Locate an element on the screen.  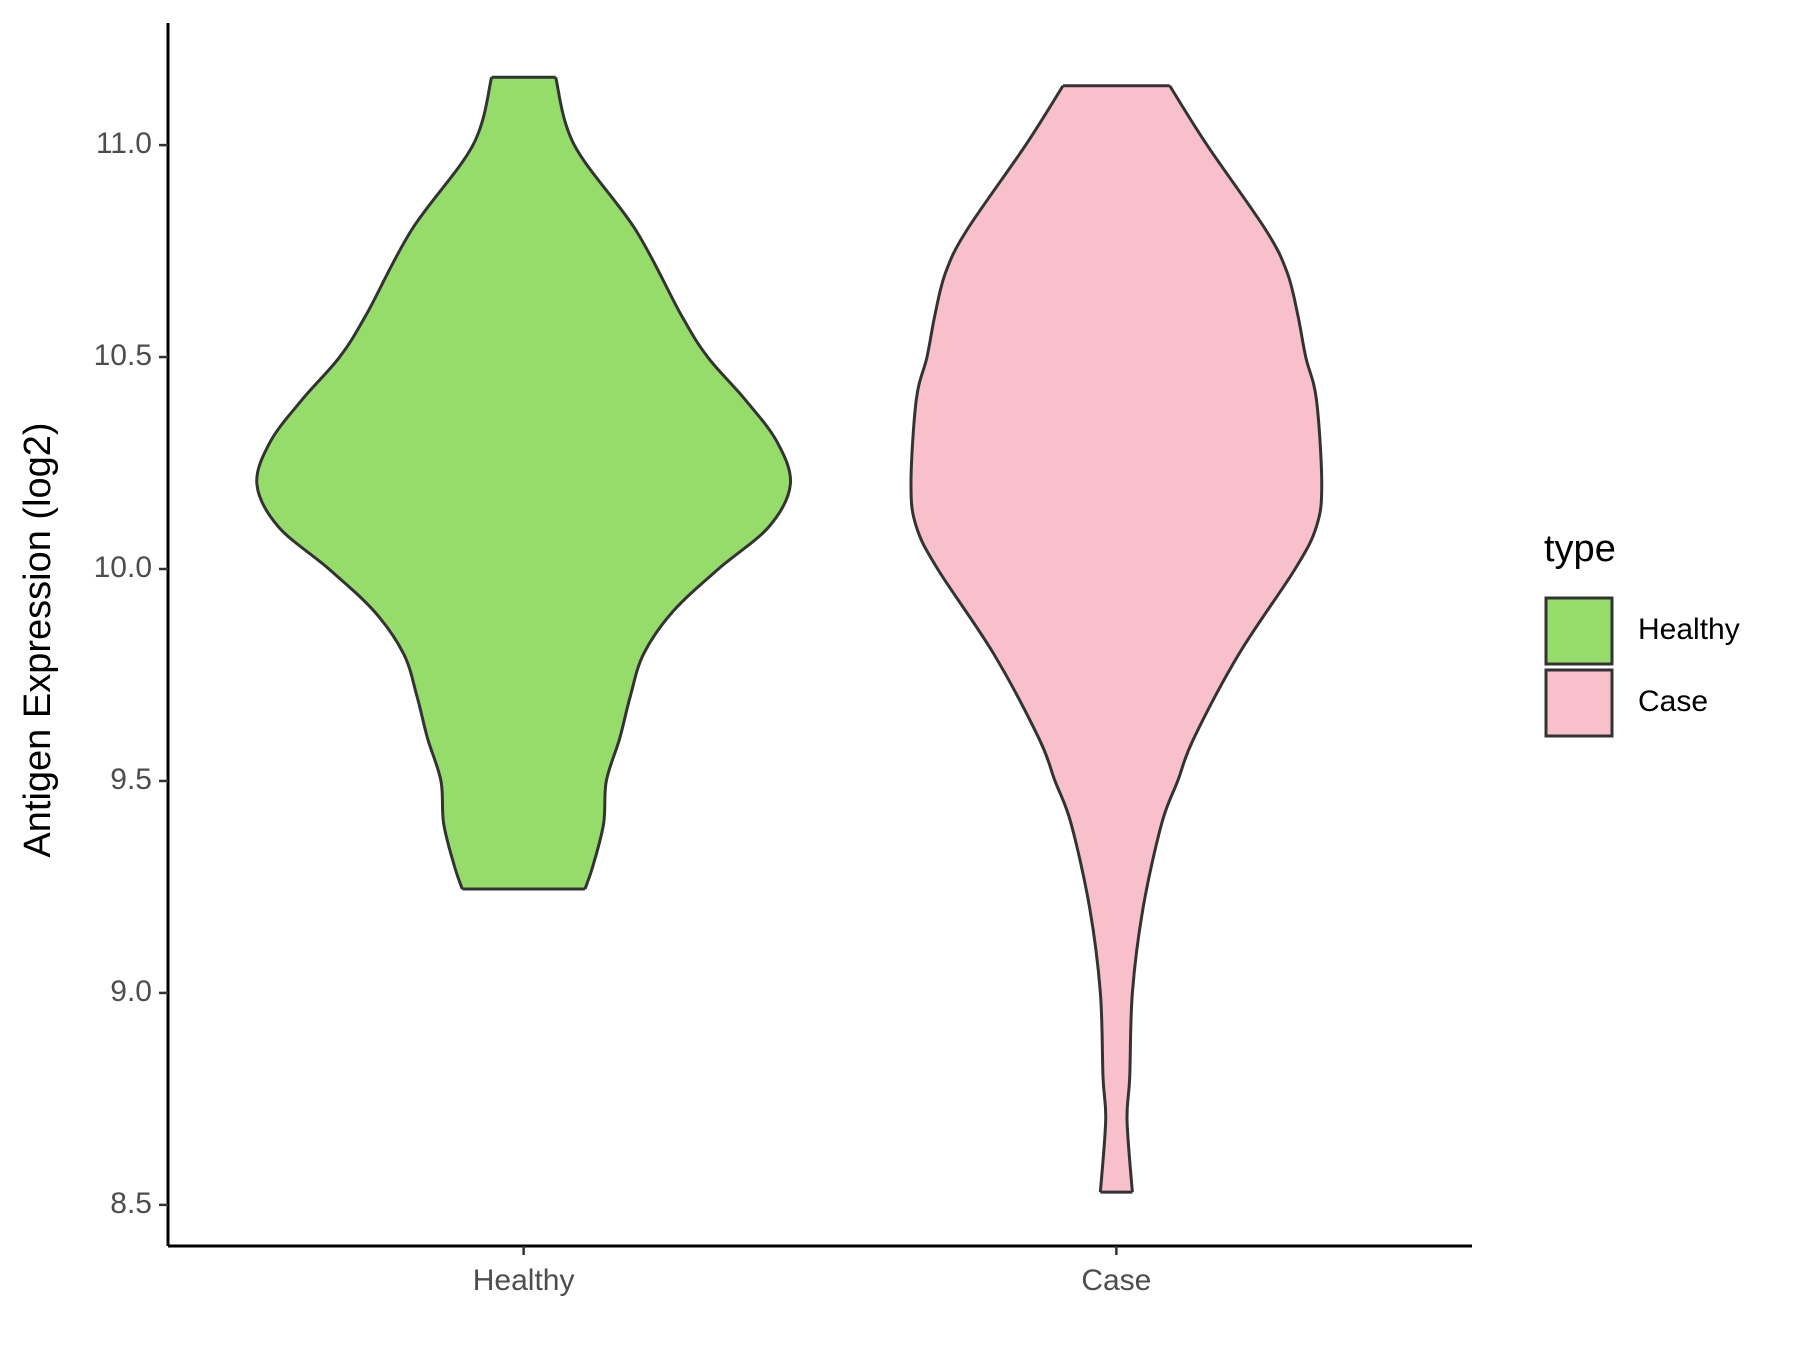
legend-title: type is located at coordinates (1580, 549).